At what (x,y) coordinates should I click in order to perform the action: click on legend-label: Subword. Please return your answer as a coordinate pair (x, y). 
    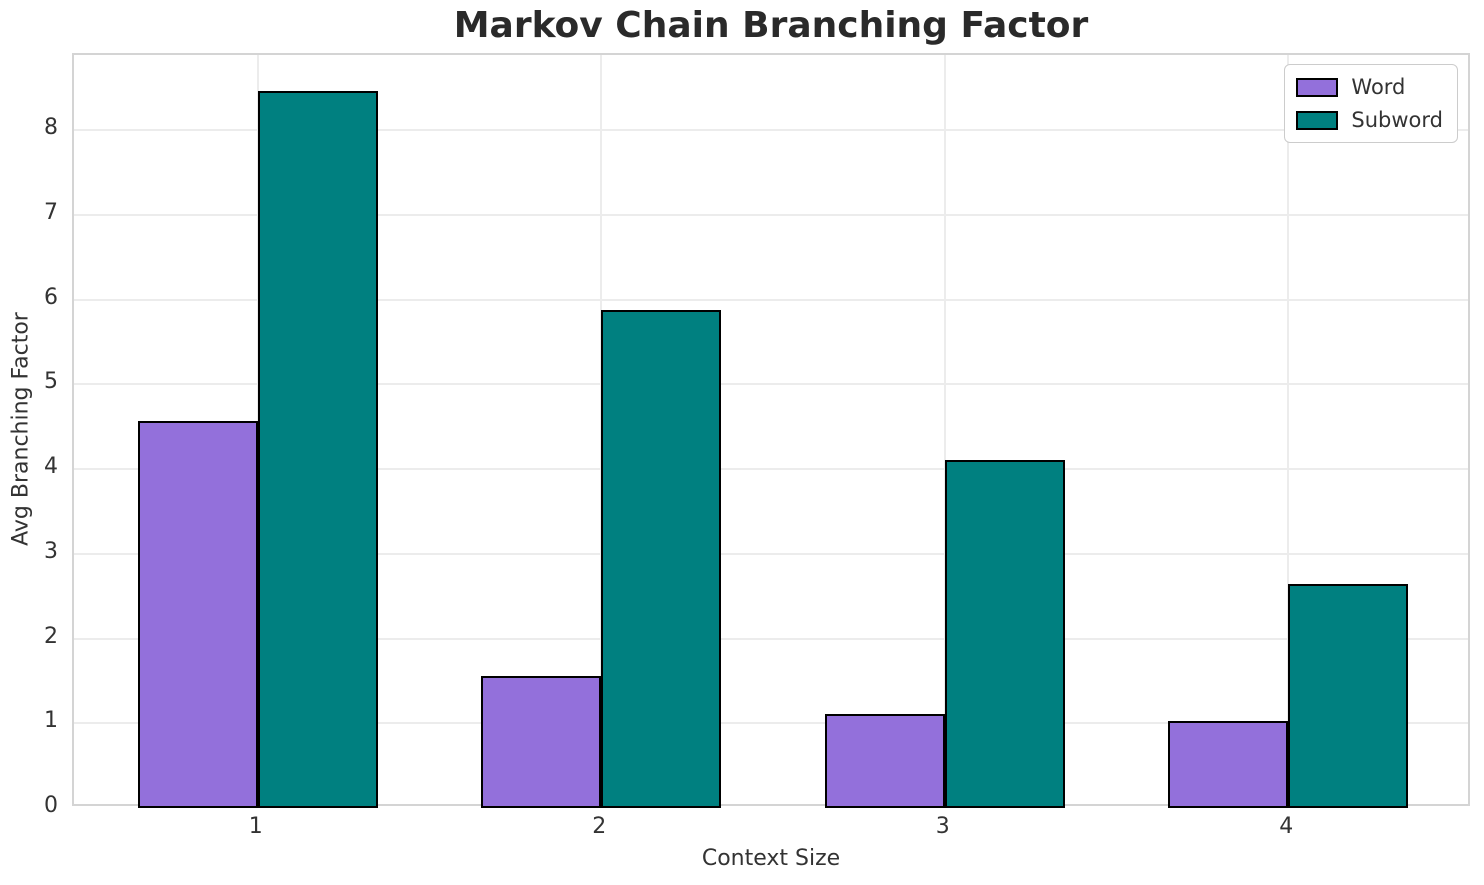
    Looking at the image, I should click on (1397, 120).